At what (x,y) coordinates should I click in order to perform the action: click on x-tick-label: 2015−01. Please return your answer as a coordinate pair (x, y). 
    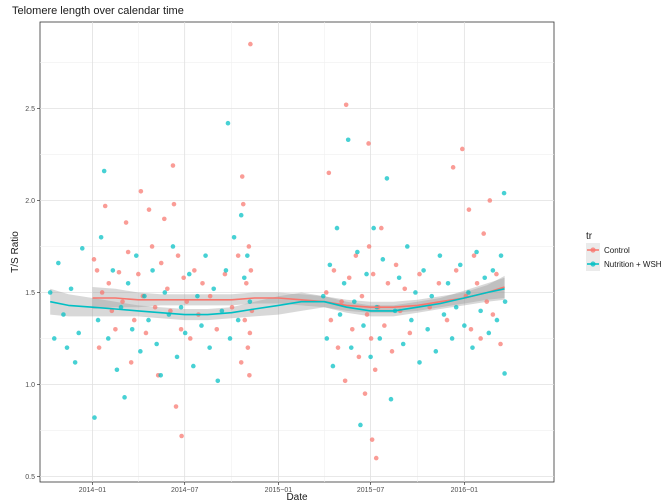
    Looking at the image, I should click on (279, 490).